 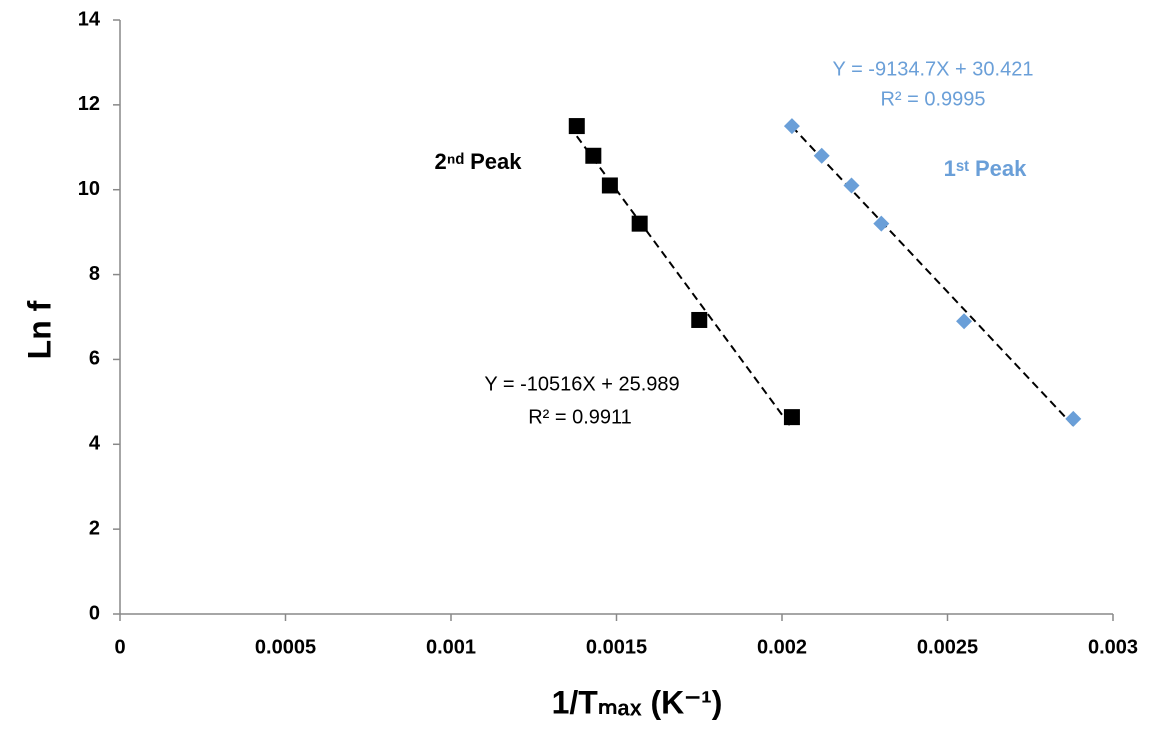 What do you see at coordinates (89, 189) in the screenshot?
I see `y-tick-label: 10` at bounding box center [89, 189].